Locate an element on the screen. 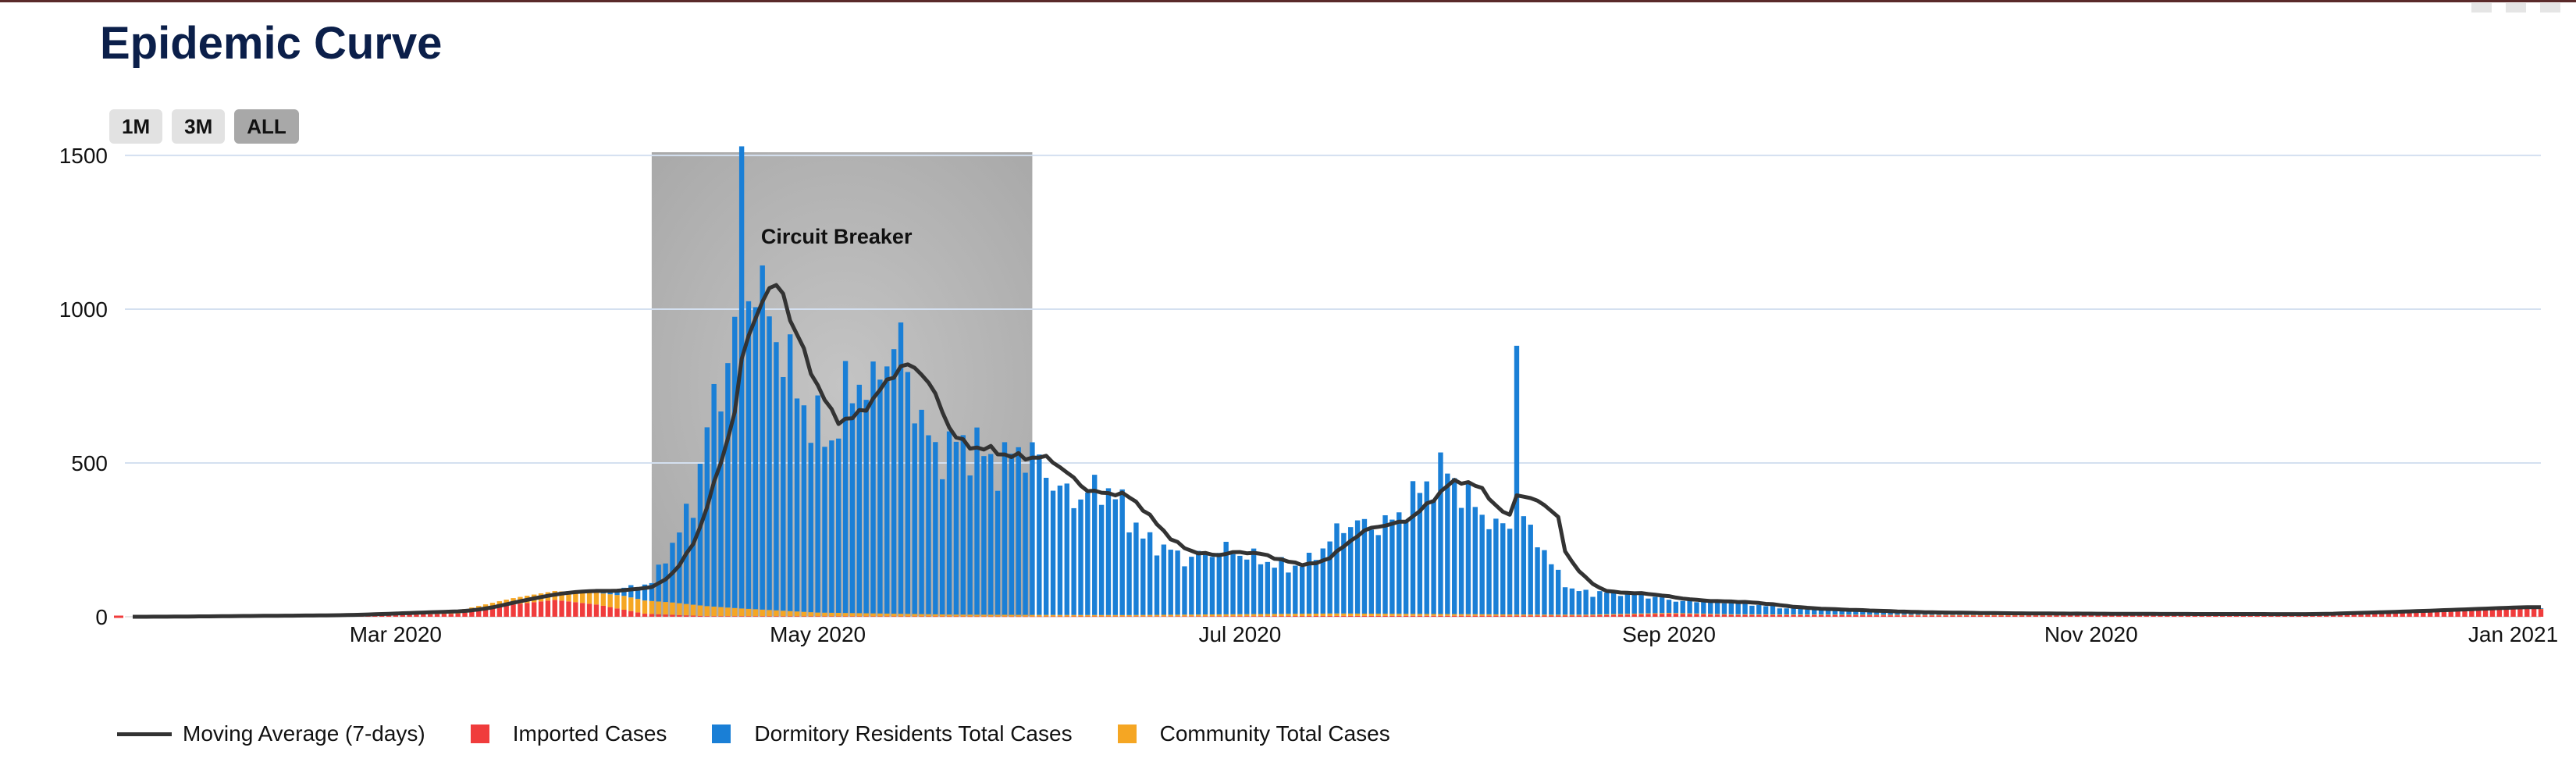  legend-item-imported: Imported Cases is located at coordinates (564, 733).